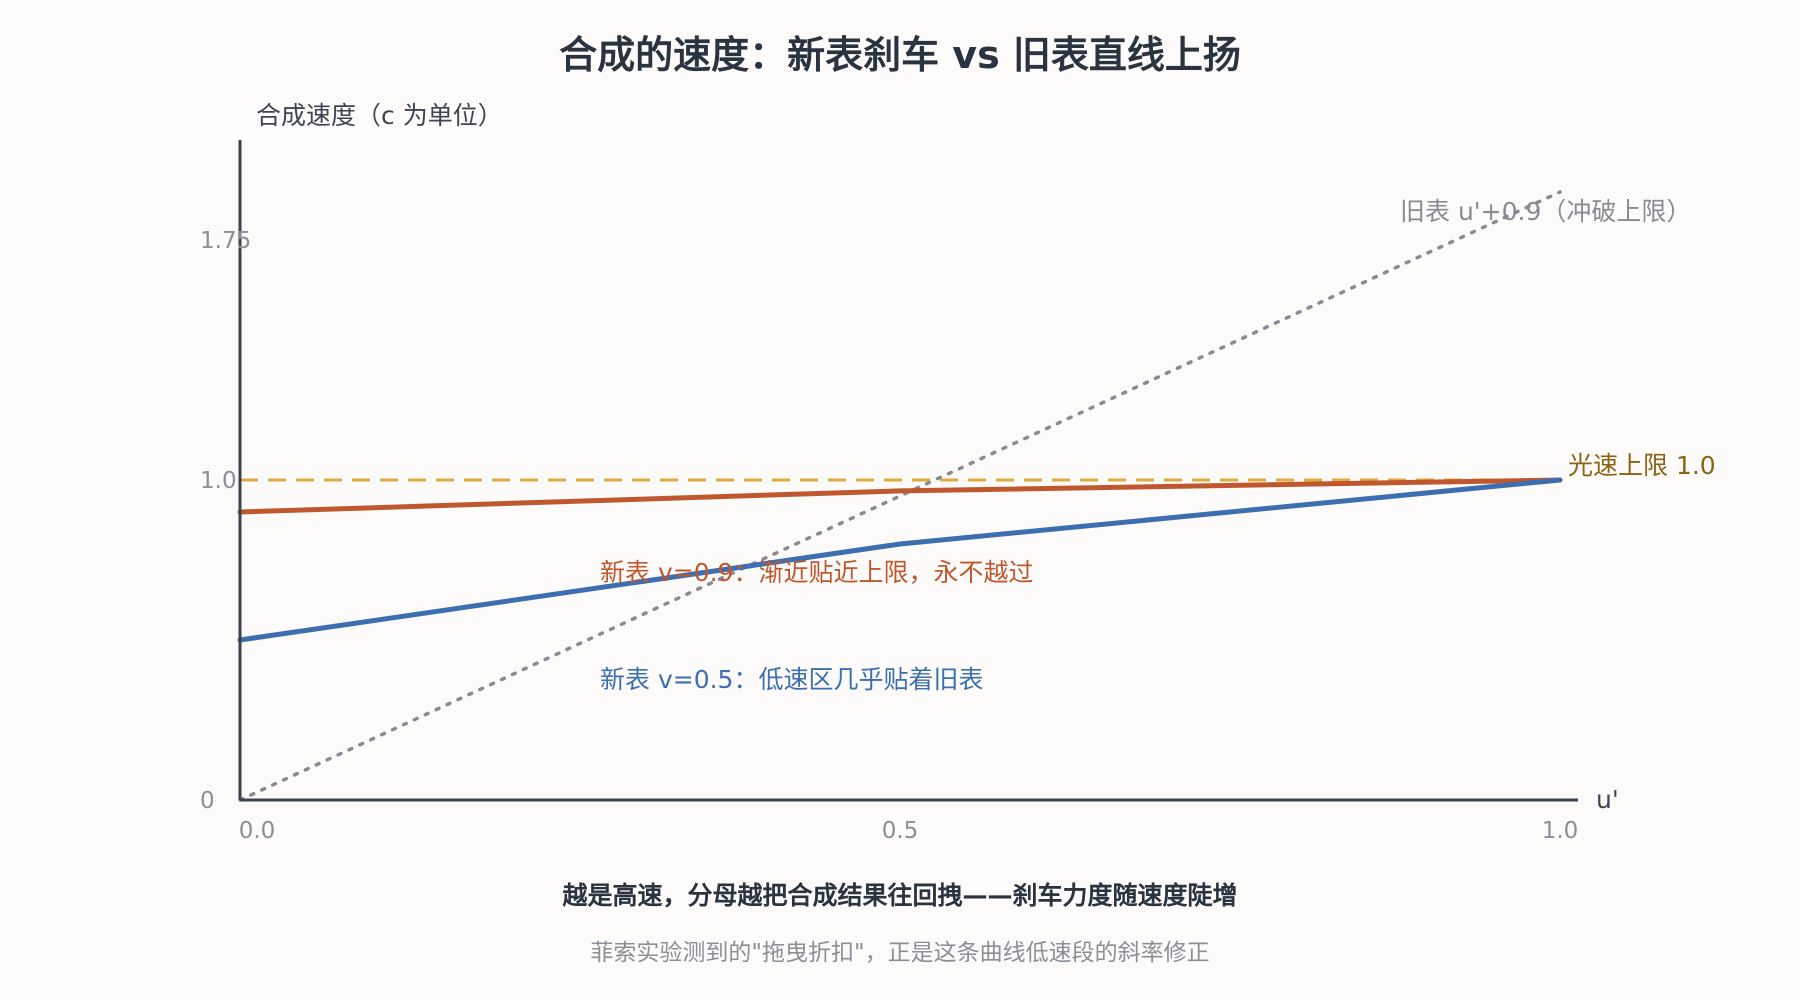 This screenshot has width=1800, height=1000. Describe the element at coordinates (900, 55) in the screenshot. I see `chart-title: 合成的速度：新表刹车 vs 旧表直线上扬` at that location.